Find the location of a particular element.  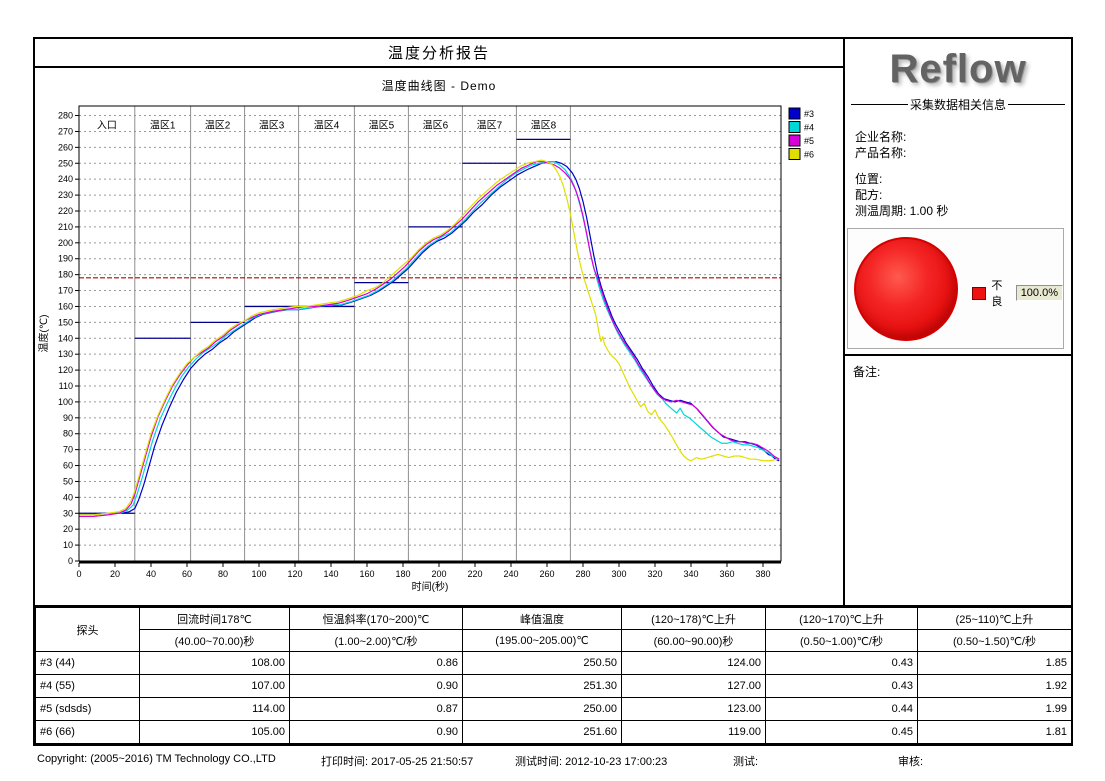

company-name-field: 企业名称: is located at coordinates (881, 137).